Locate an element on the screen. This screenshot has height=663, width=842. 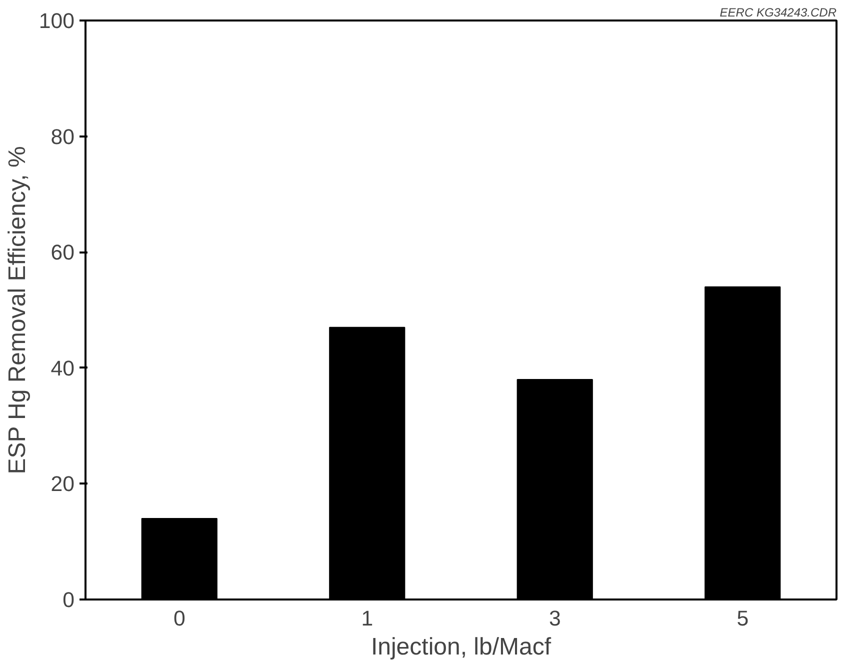
y-tick-label: 100 is located at coordinates (56, 21).